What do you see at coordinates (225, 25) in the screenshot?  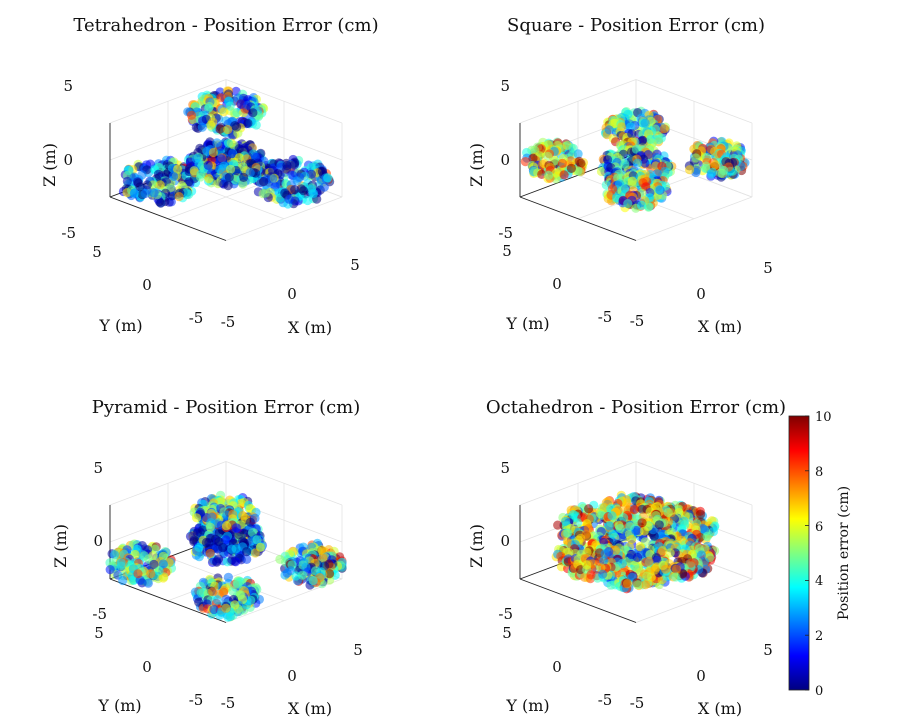 I see `subplot-title: Tetrahedron - Position Error (cm)` at bounding box center [225, 25].